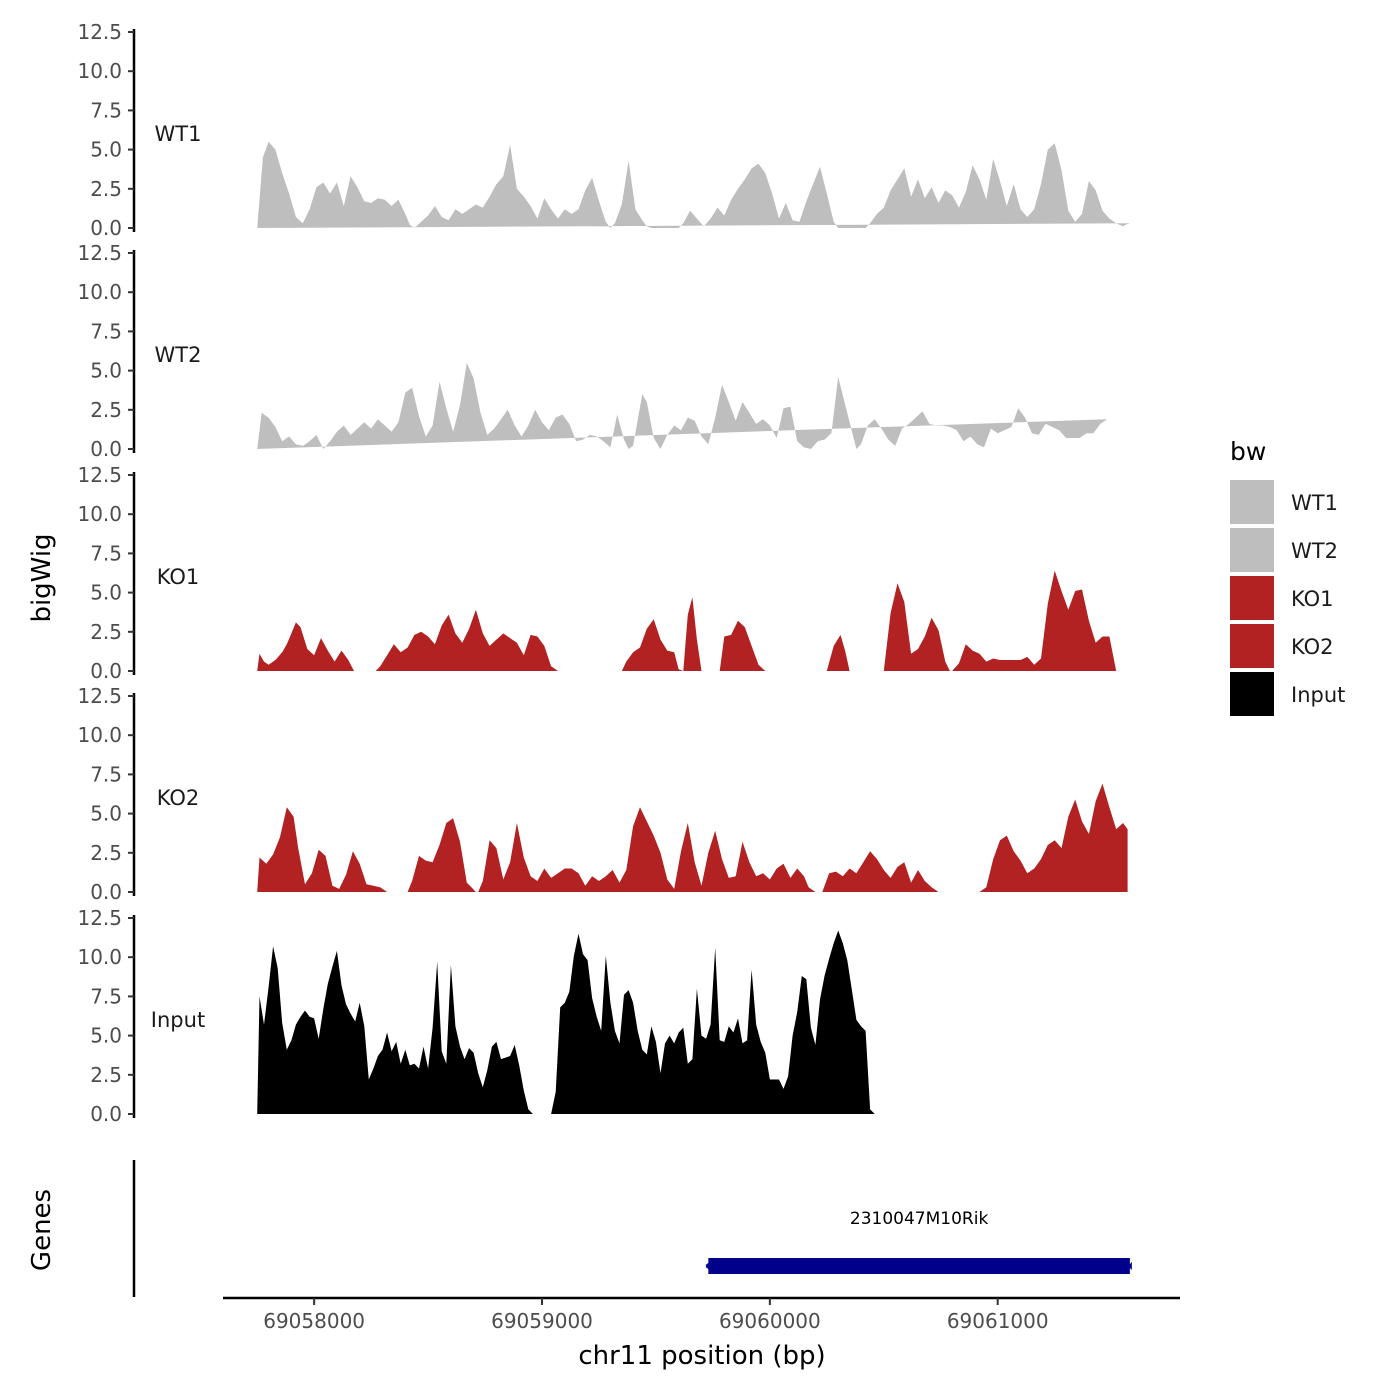  I want to click on track-label-ko2: KO2, so click(178, 798).